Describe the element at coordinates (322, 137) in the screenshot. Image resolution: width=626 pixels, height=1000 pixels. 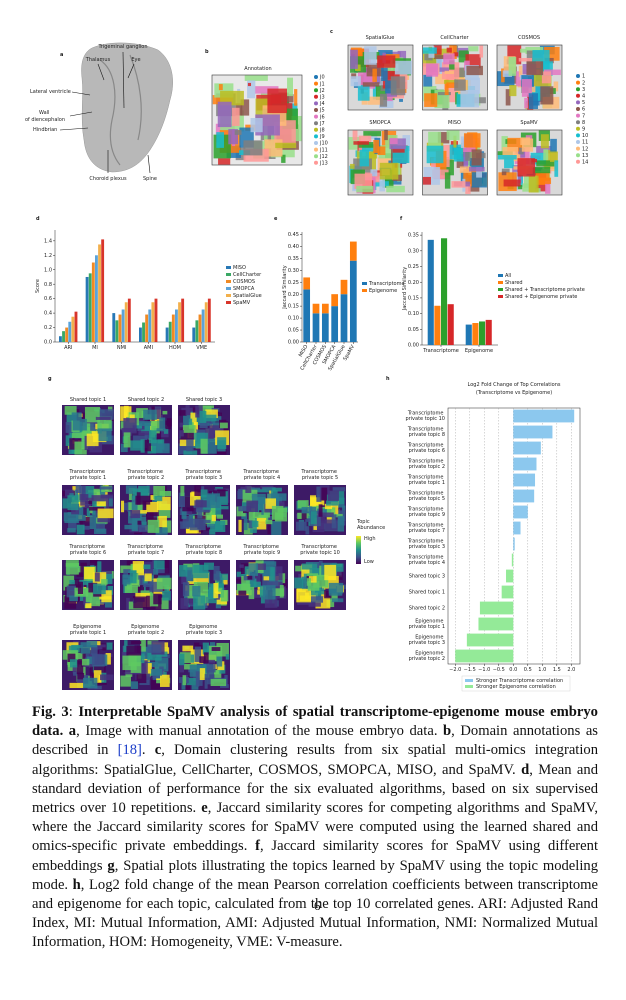
I see `legend-label: J9` at that location.